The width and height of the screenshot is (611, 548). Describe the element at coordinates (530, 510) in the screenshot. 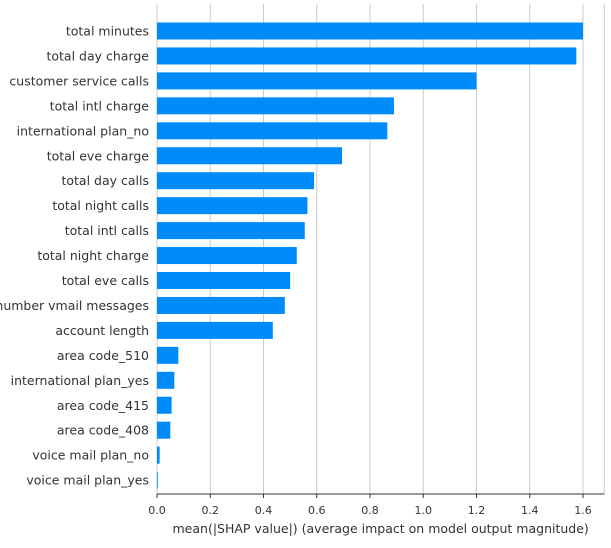

I see `x-tick-label: 1.4` at that location.